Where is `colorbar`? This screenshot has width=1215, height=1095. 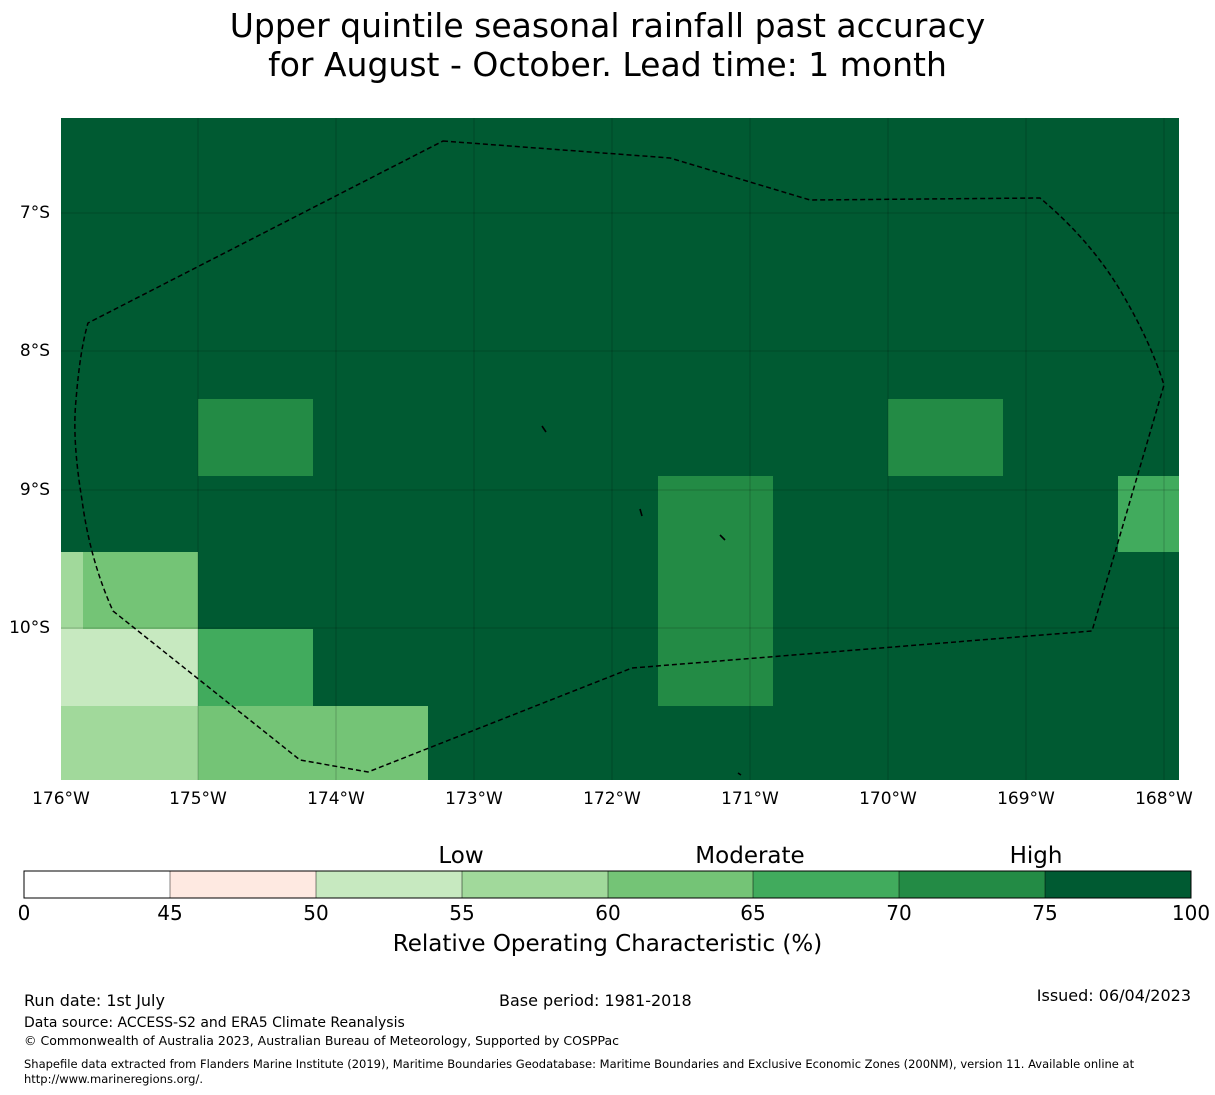 colorbar is located at coordinates (607, 884).